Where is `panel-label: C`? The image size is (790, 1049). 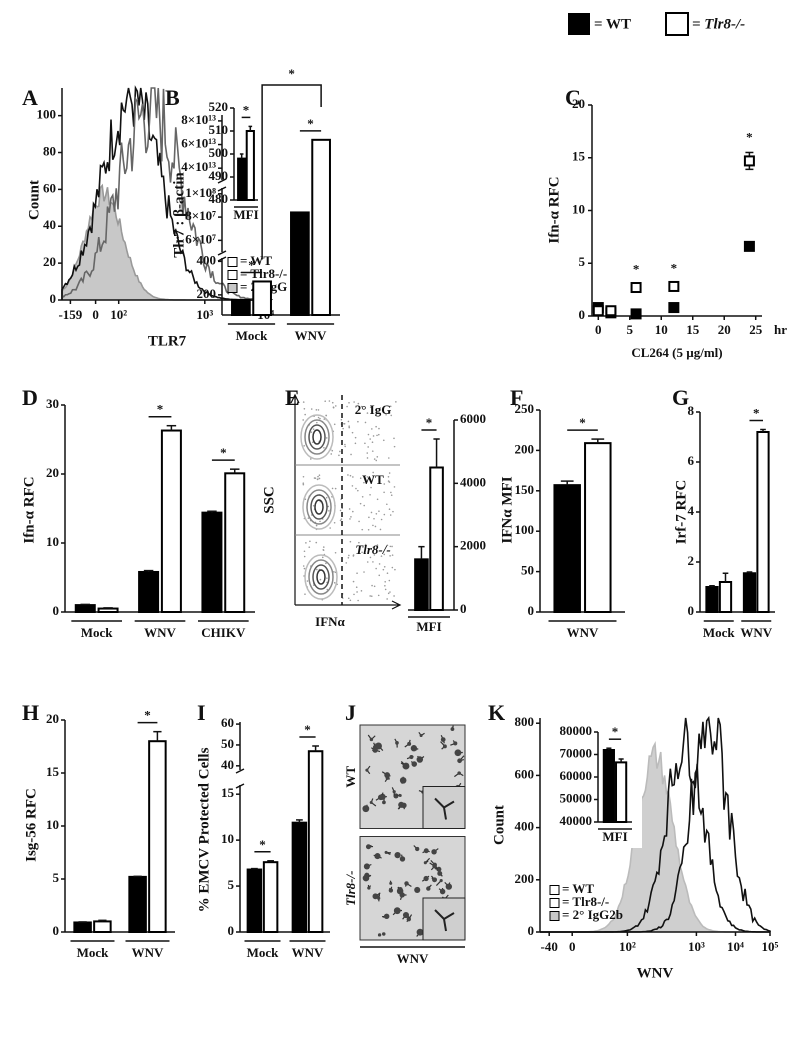 panel-label: C is located at coordinates (573, 97).